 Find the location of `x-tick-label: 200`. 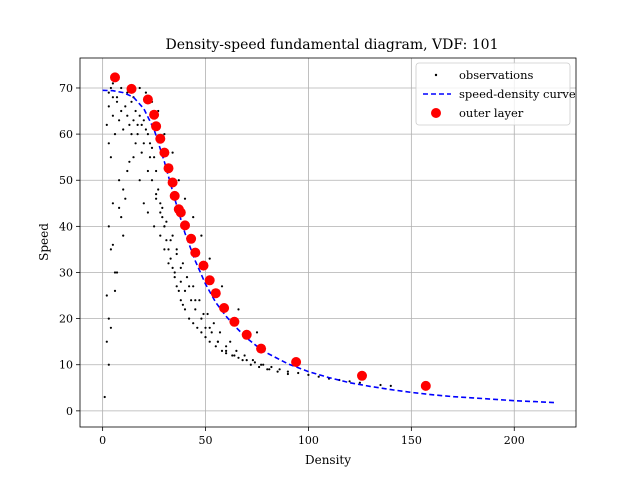

x-tick-label: 200 is located at coordinates (514, 440).